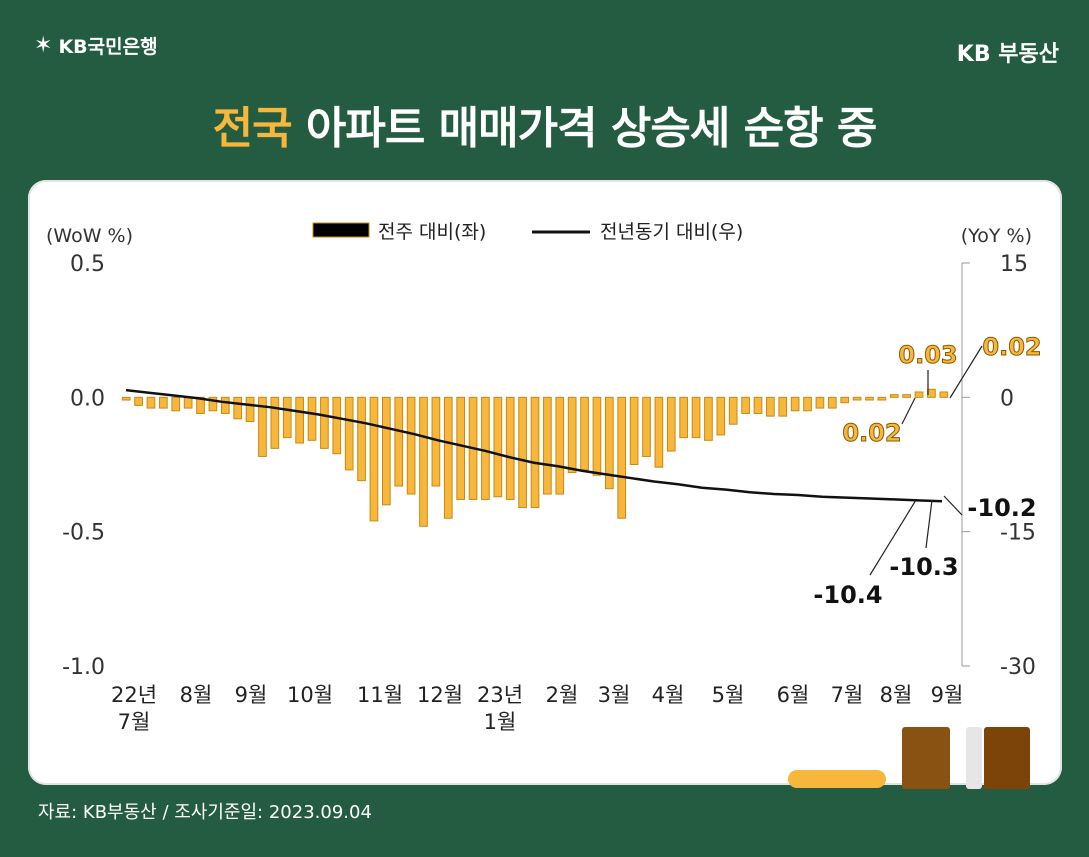 Image resolution: width=1089 pixels, height=857 pixels. What do you see at coordinates (1007, 398) in the screenshot?
I see `right-tick-label: 0` at bounding box center [1007, 398].